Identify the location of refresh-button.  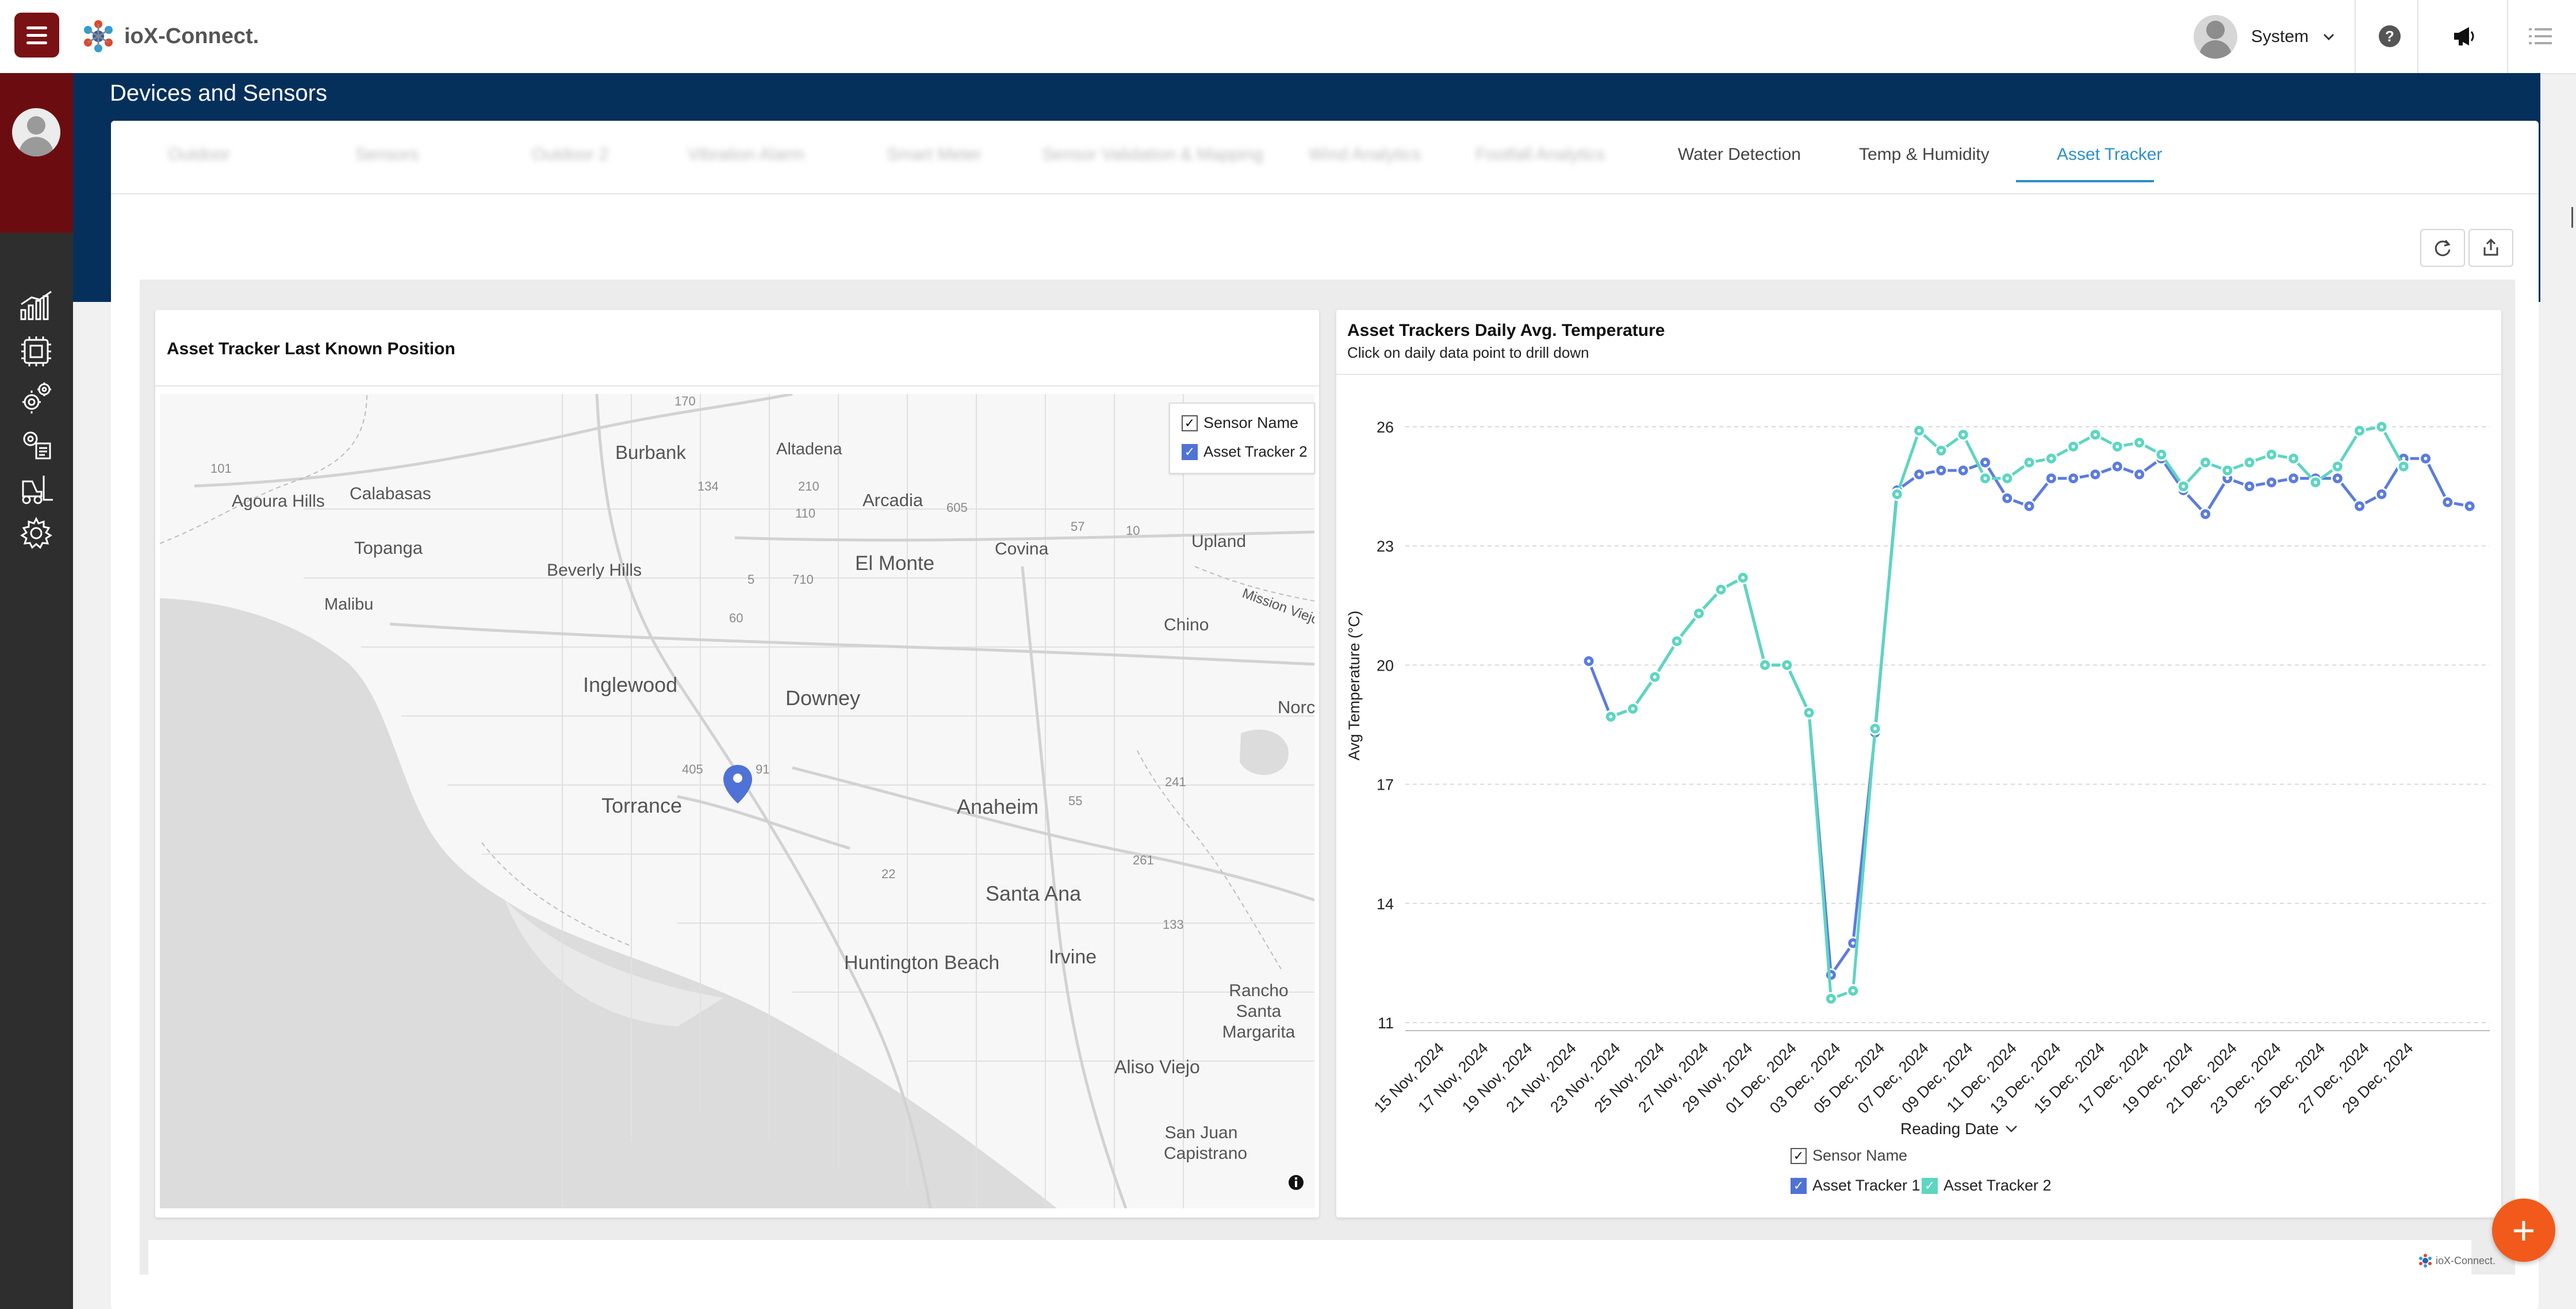
(2442, 248).